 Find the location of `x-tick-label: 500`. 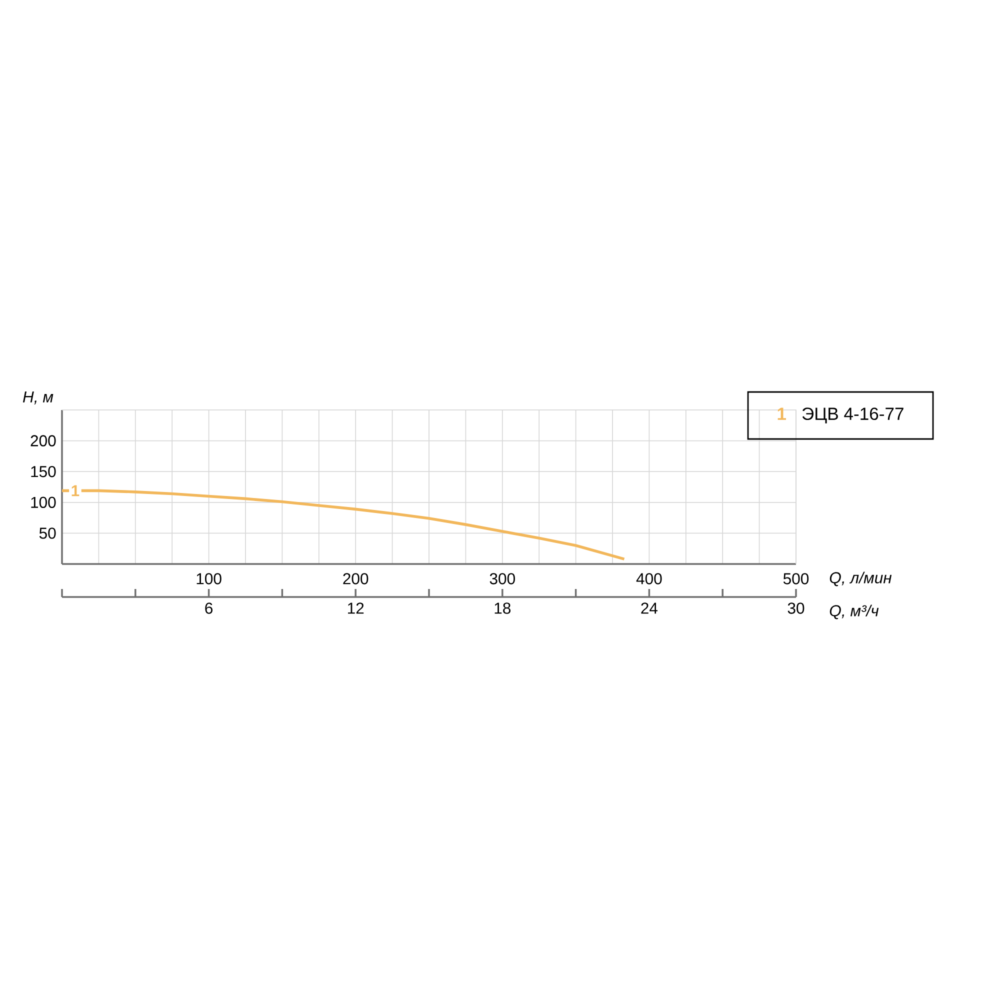

x-tick-label: 500 is located at coordinates (796, 578).